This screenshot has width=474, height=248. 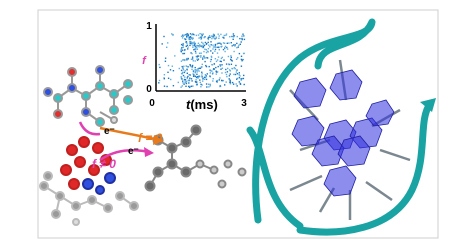 I want to click on f-zero-label: f = 0, so click(x=150, y=138).